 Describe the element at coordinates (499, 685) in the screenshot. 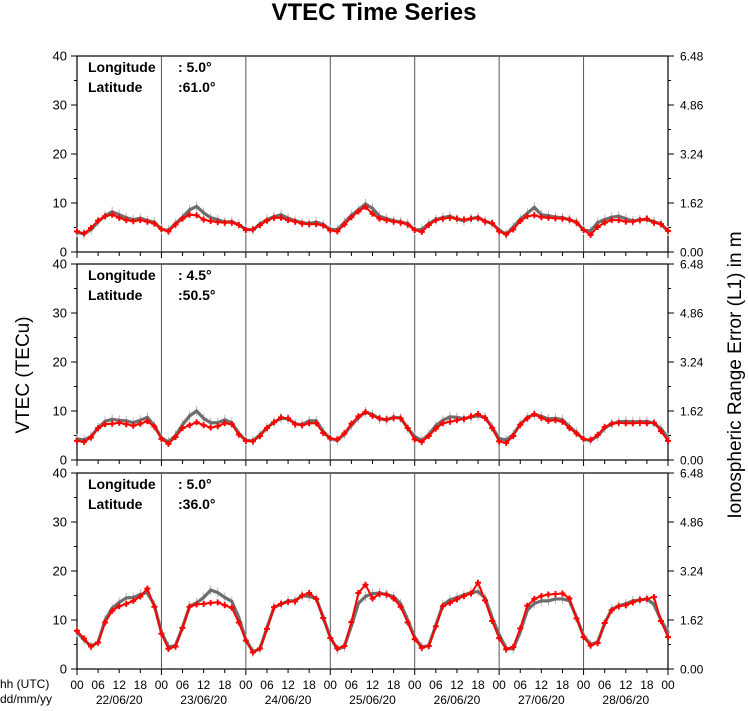

I see `hour-tick-label: 00` at that location.